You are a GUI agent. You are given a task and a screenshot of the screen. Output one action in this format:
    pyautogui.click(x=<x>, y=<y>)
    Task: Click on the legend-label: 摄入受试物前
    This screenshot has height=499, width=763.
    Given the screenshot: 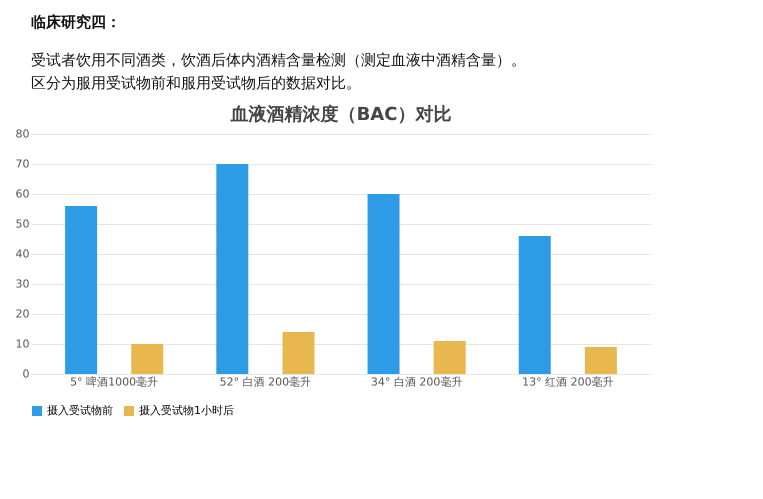 What is the action you would take?
    pyautogui.click(x=80, y=410)
    